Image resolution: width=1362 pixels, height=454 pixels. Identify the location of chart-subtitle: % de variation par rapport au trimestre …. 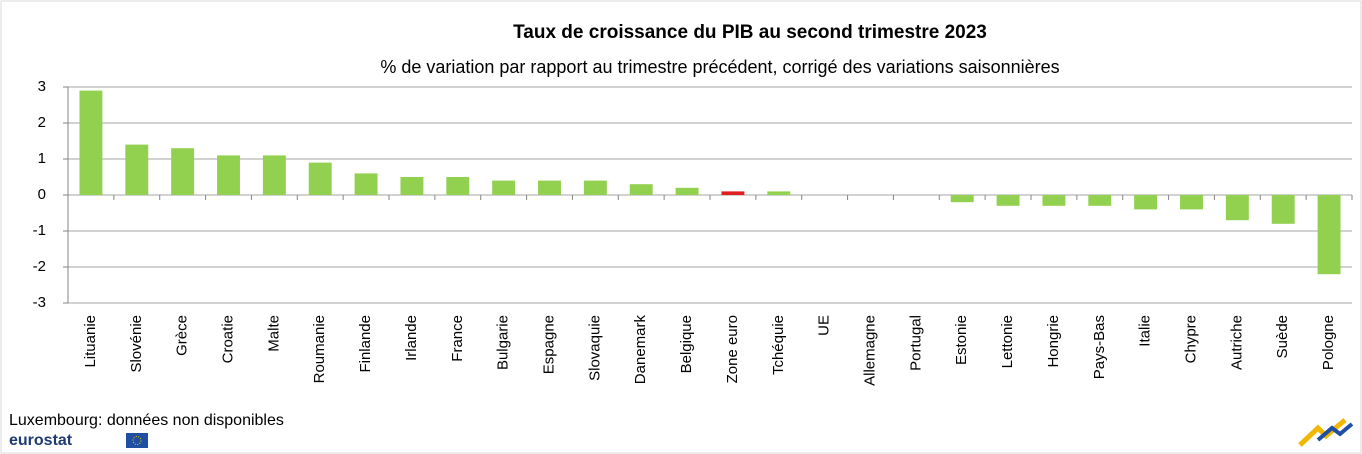
(719, 67).